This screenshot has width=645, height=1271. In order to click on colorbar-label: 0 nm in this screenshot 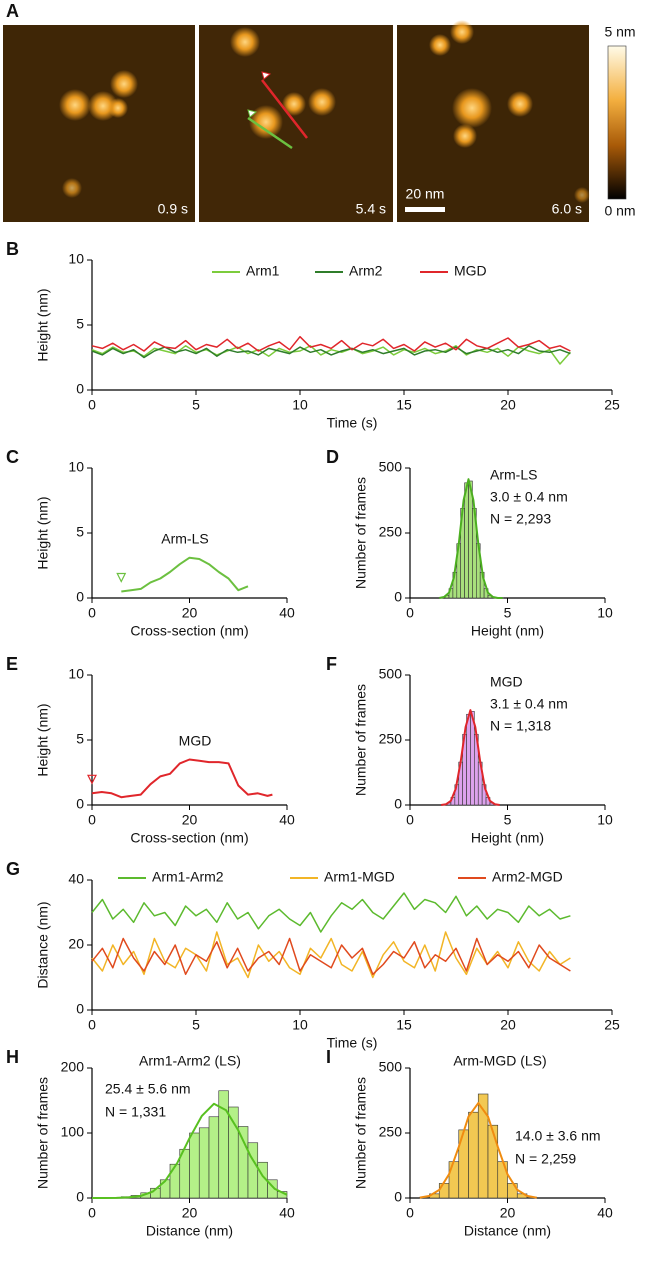, I will do `click(619, 211)`.